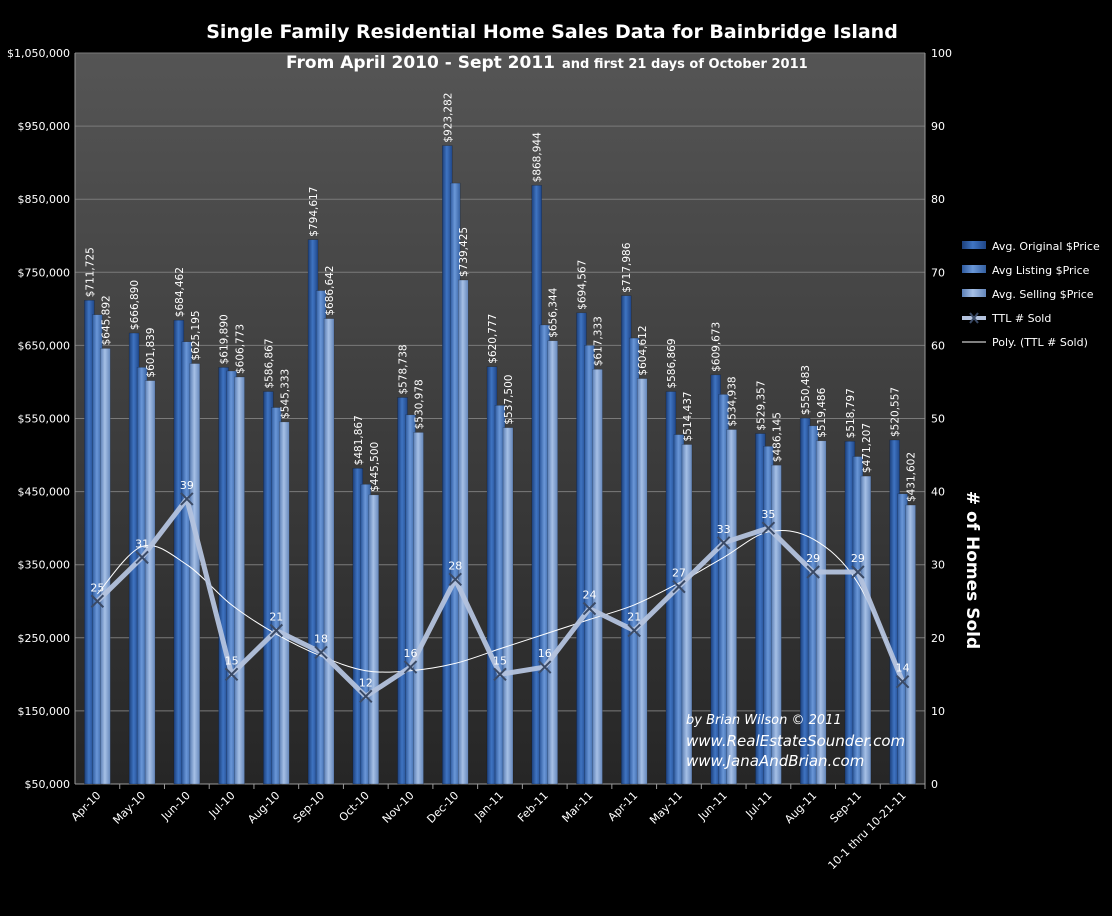 This screenshot has height=916, width=1112. I want to click on legend-selling-price-label: Avg. Selling $Price, so click(1043, 294).